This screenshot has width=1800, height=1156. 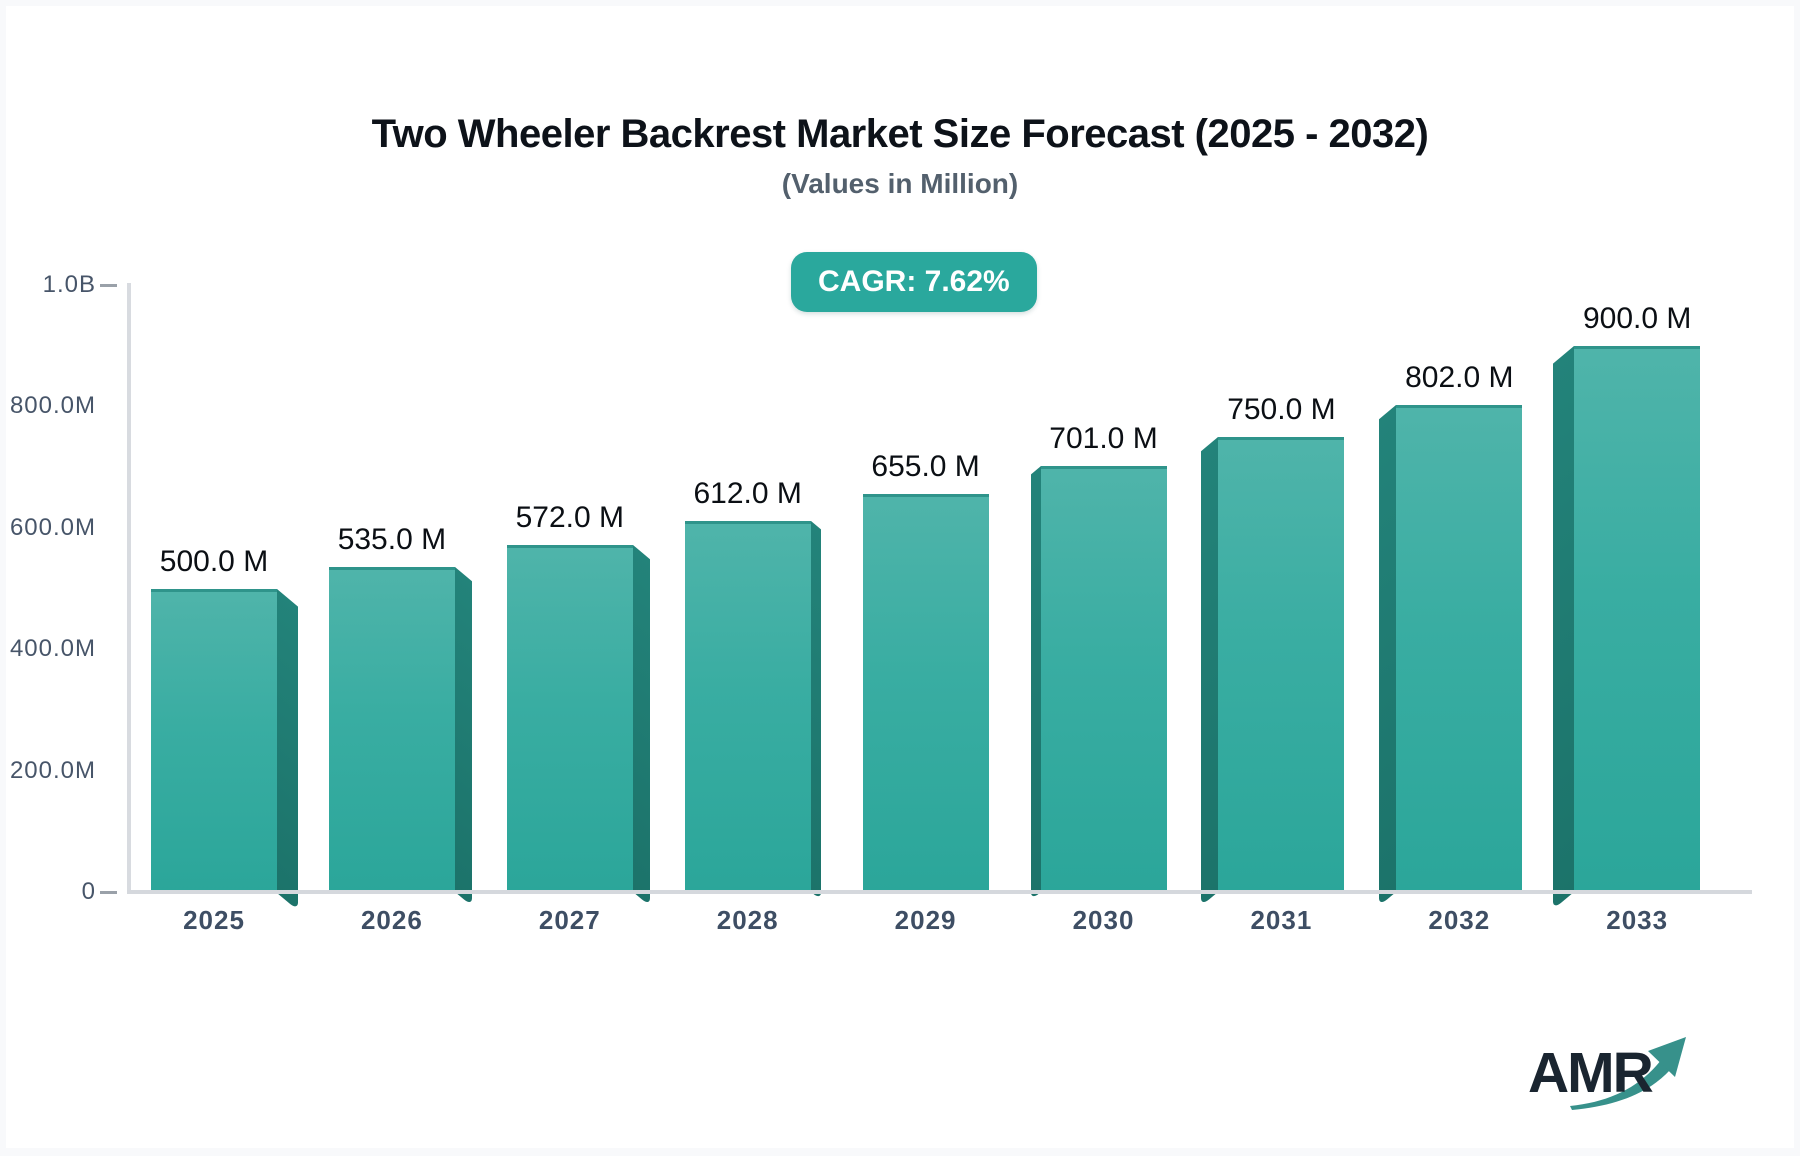 What do you see at coordinates (52, 770) in the screenshot?
I see `y-tick-label: 200.0M` at bounding box center [52, 770].